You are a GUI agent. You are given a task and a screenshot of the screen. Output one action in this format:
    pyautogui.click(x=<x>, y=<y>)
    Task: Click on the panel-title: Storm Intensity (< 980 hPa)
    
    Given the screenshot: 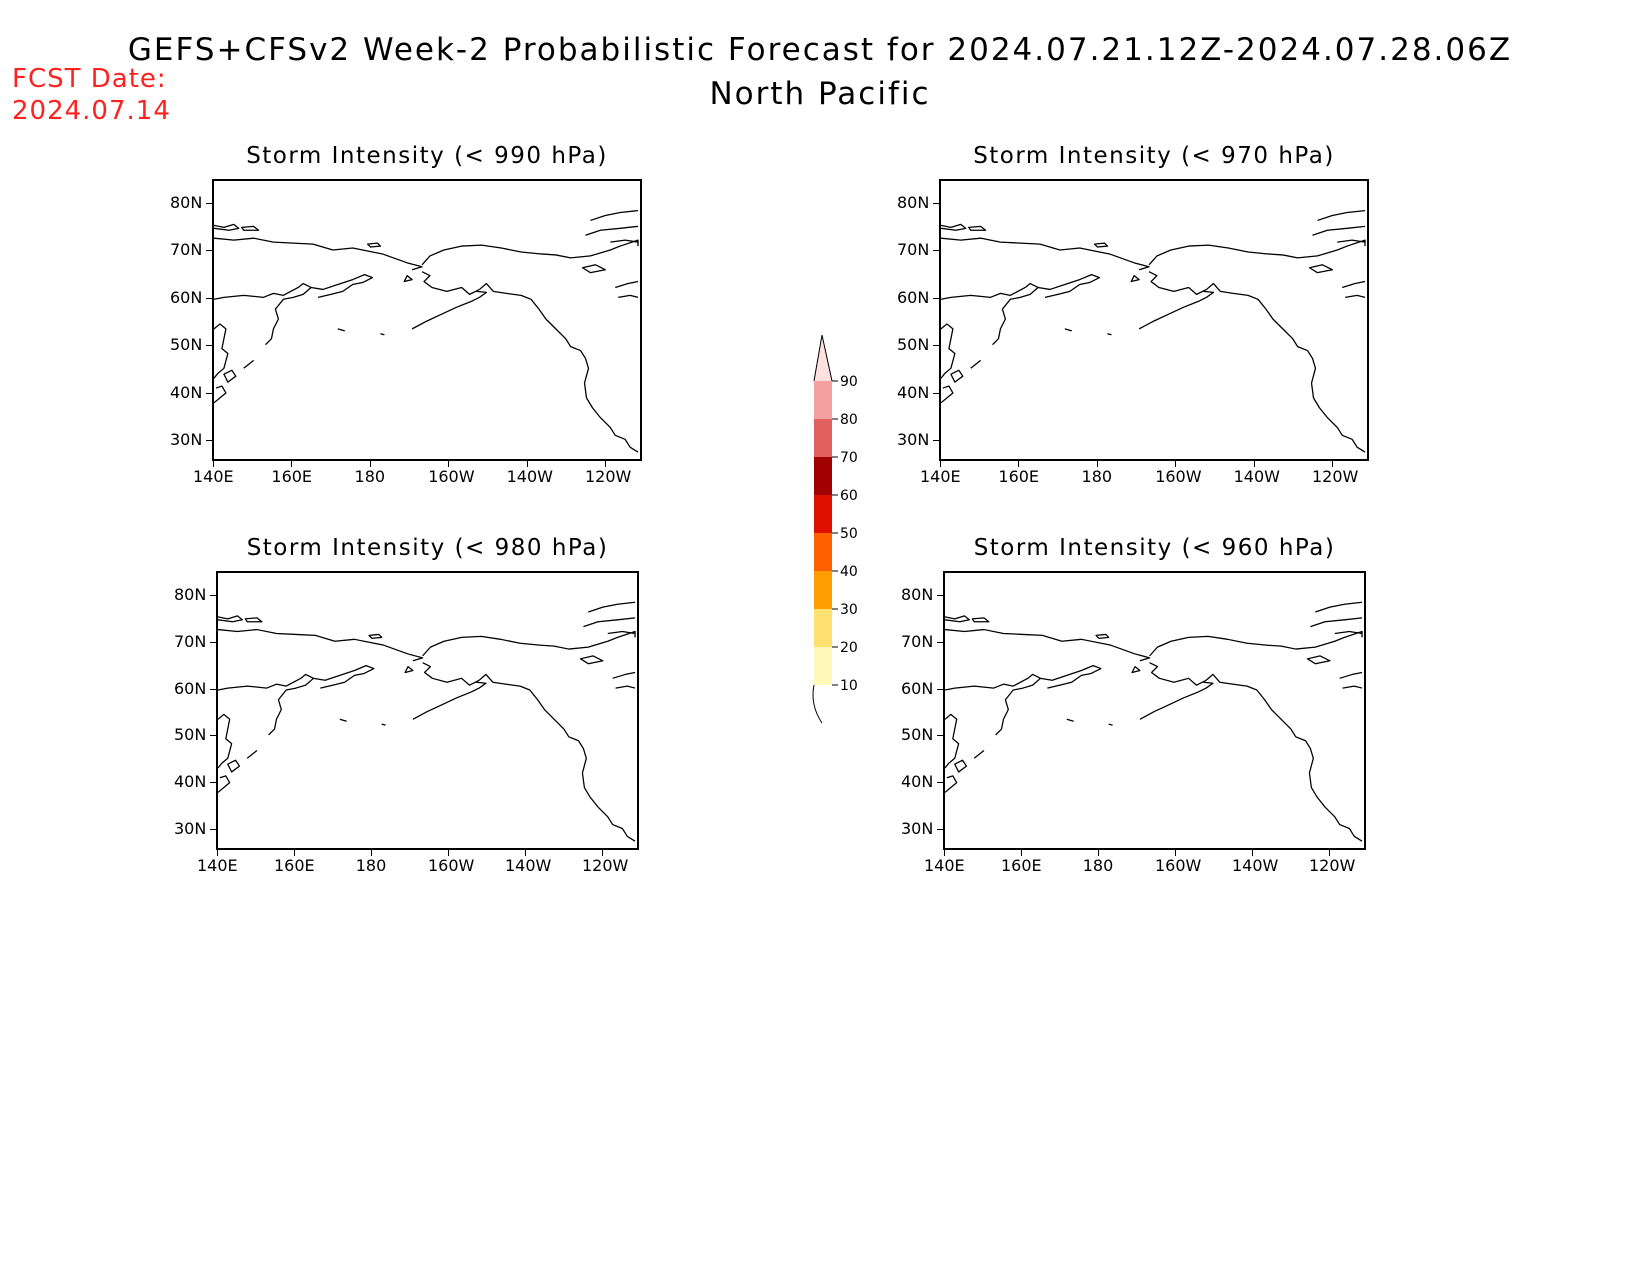 What is the action you would take?
    pyautogui.click(x=427, y=548)
    